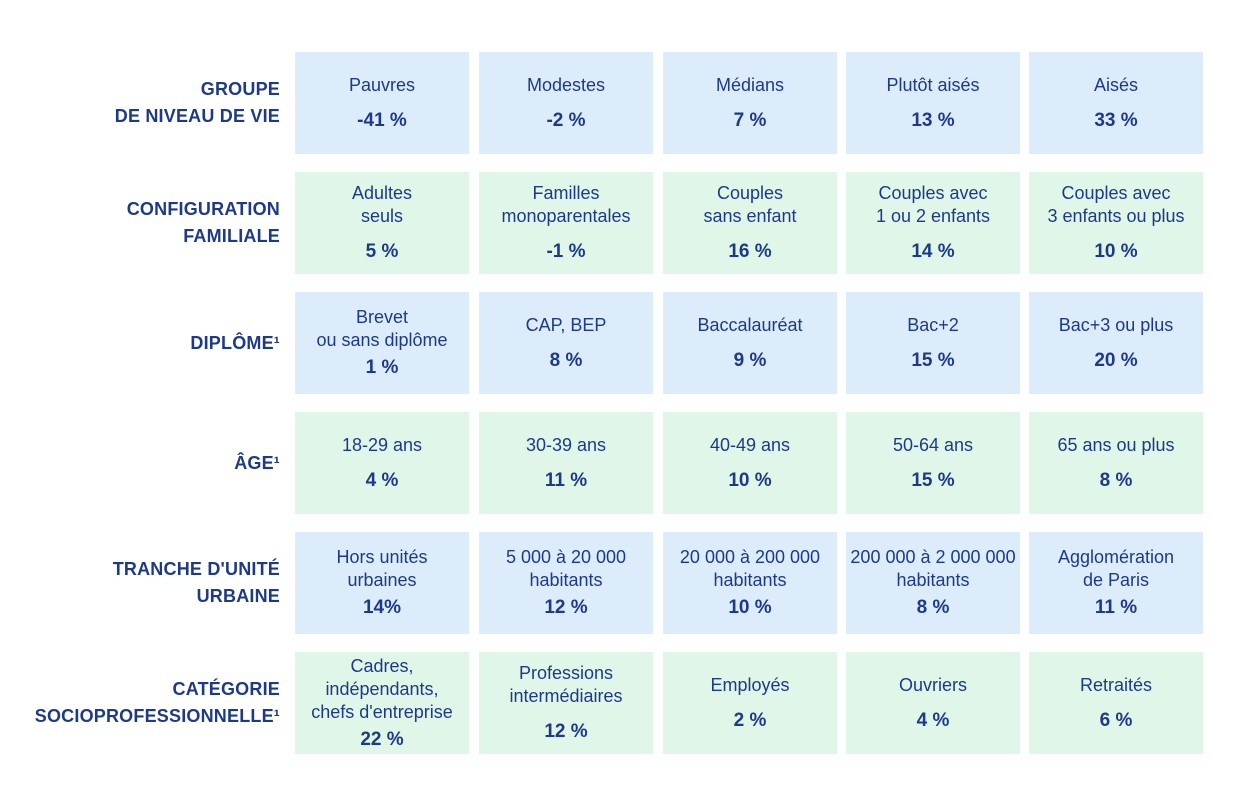  I want to click on row-label-age: ÂGE¹, so click(140, 463).